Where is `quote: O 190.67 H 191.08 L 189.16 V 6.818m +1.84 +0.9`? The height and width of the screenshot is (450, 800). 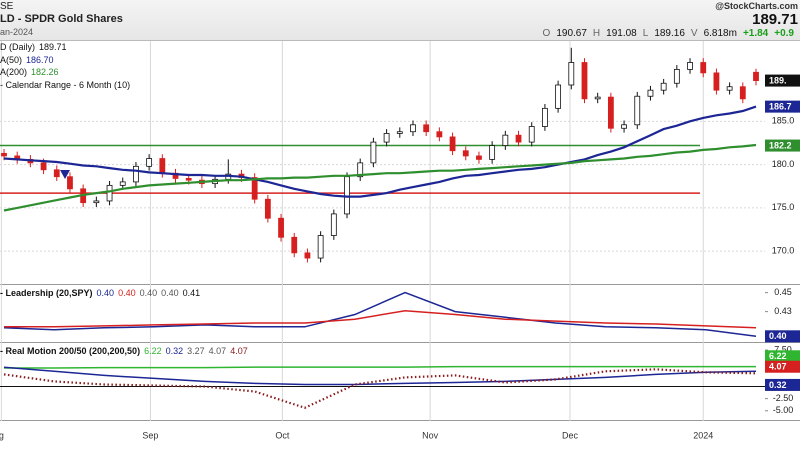
quote: O 190.67 H 191.08 L 189.16 V 6.818m +1.84 +0.9 is located at coordinates (671, 33).